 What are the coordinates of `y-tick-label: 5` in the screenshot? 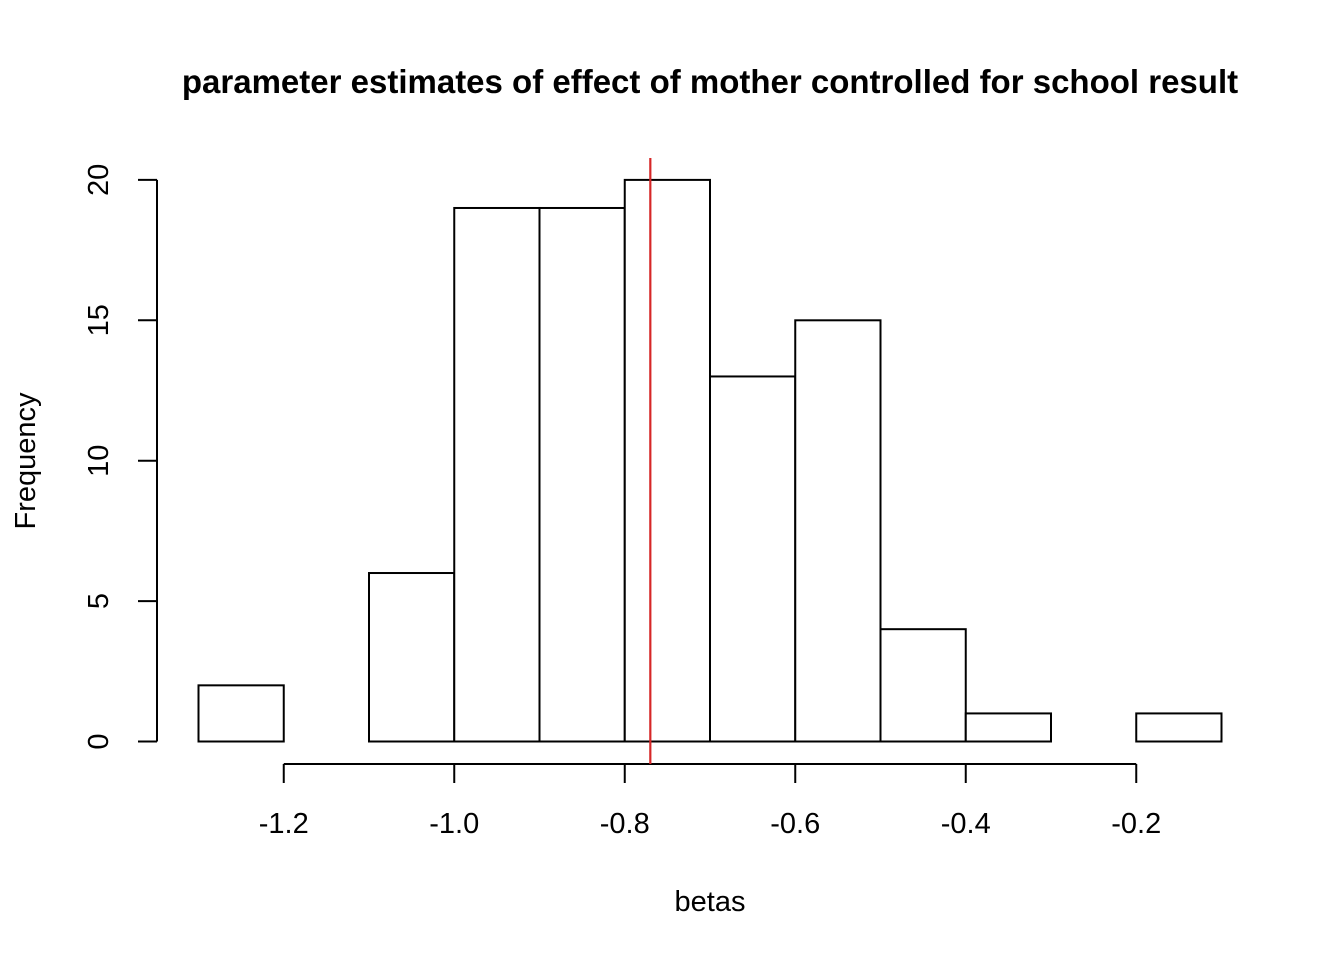 It's located at (99, 601).